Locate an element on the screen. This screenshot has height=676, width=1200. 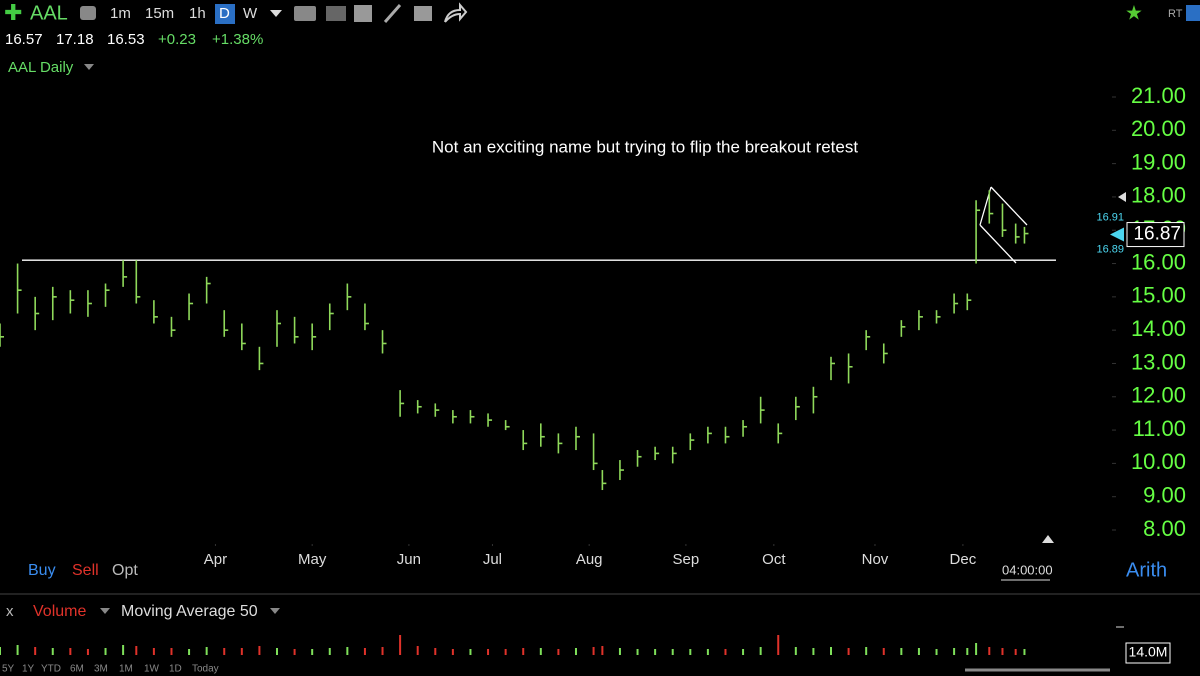
interval-selected is located at coordinates (225, 14).